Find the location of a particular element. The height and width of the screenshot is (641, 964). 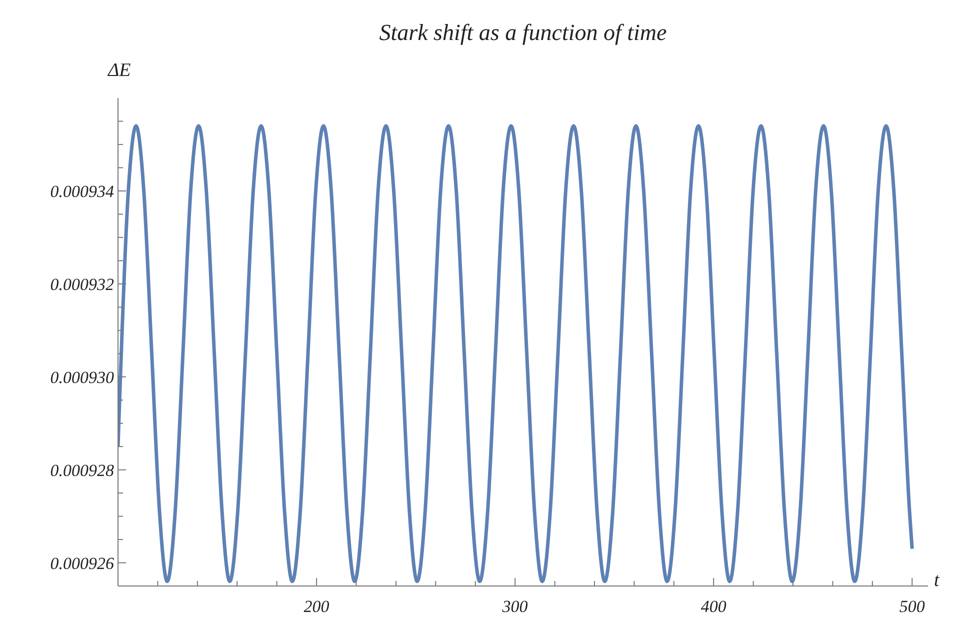

x-tick-label: 500 is located at coordinates (912, 606).